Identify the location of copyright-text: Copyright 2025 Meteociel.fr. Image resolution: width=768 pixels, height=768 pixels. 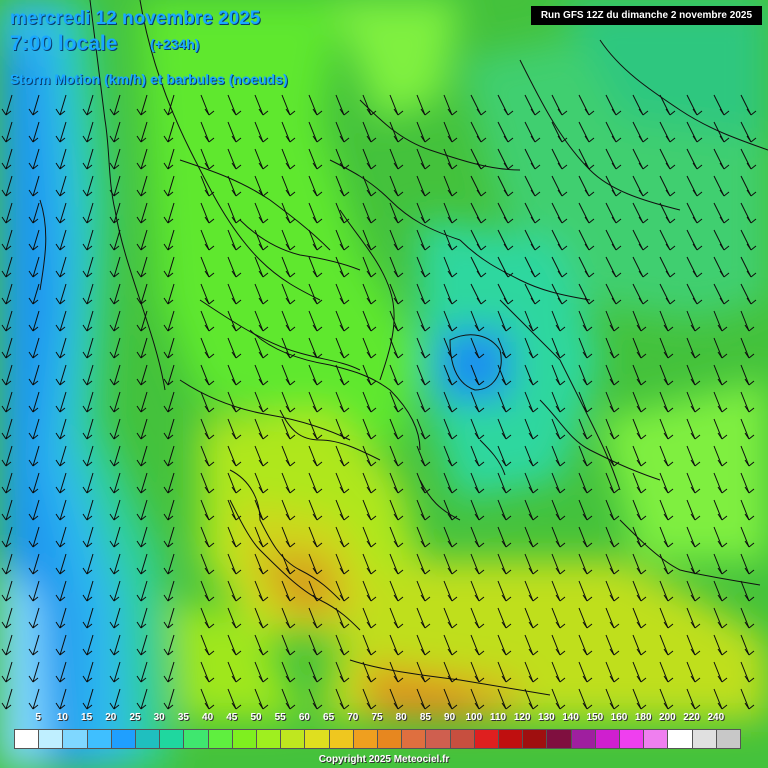
(384, 759).